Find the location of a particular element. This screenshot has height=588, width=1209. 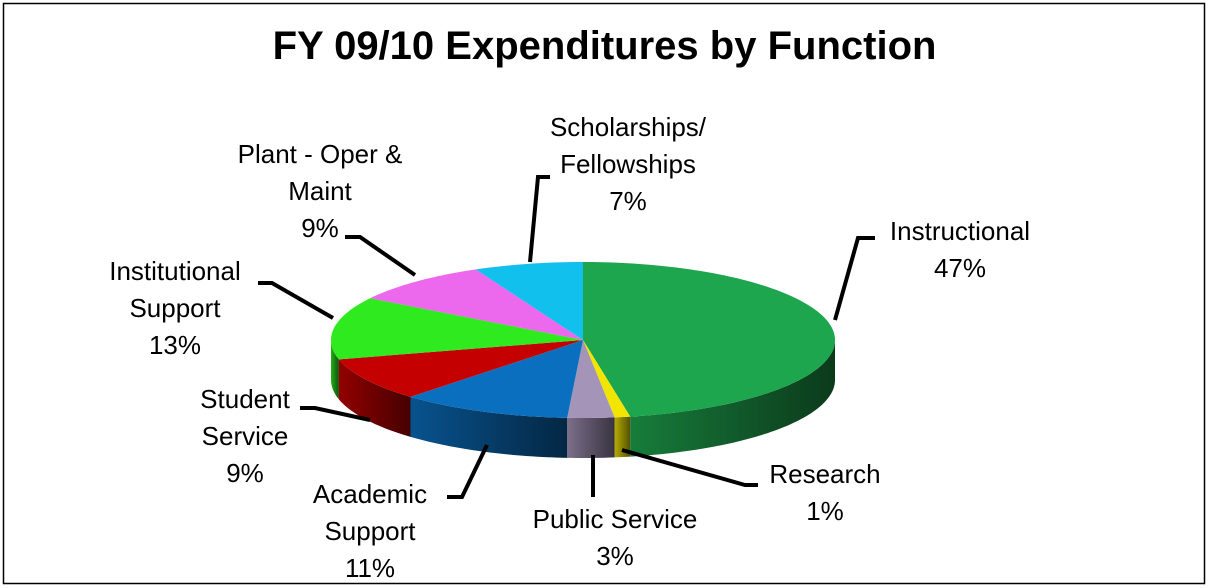

value-label: 1% is located at coordinates (825, 511).